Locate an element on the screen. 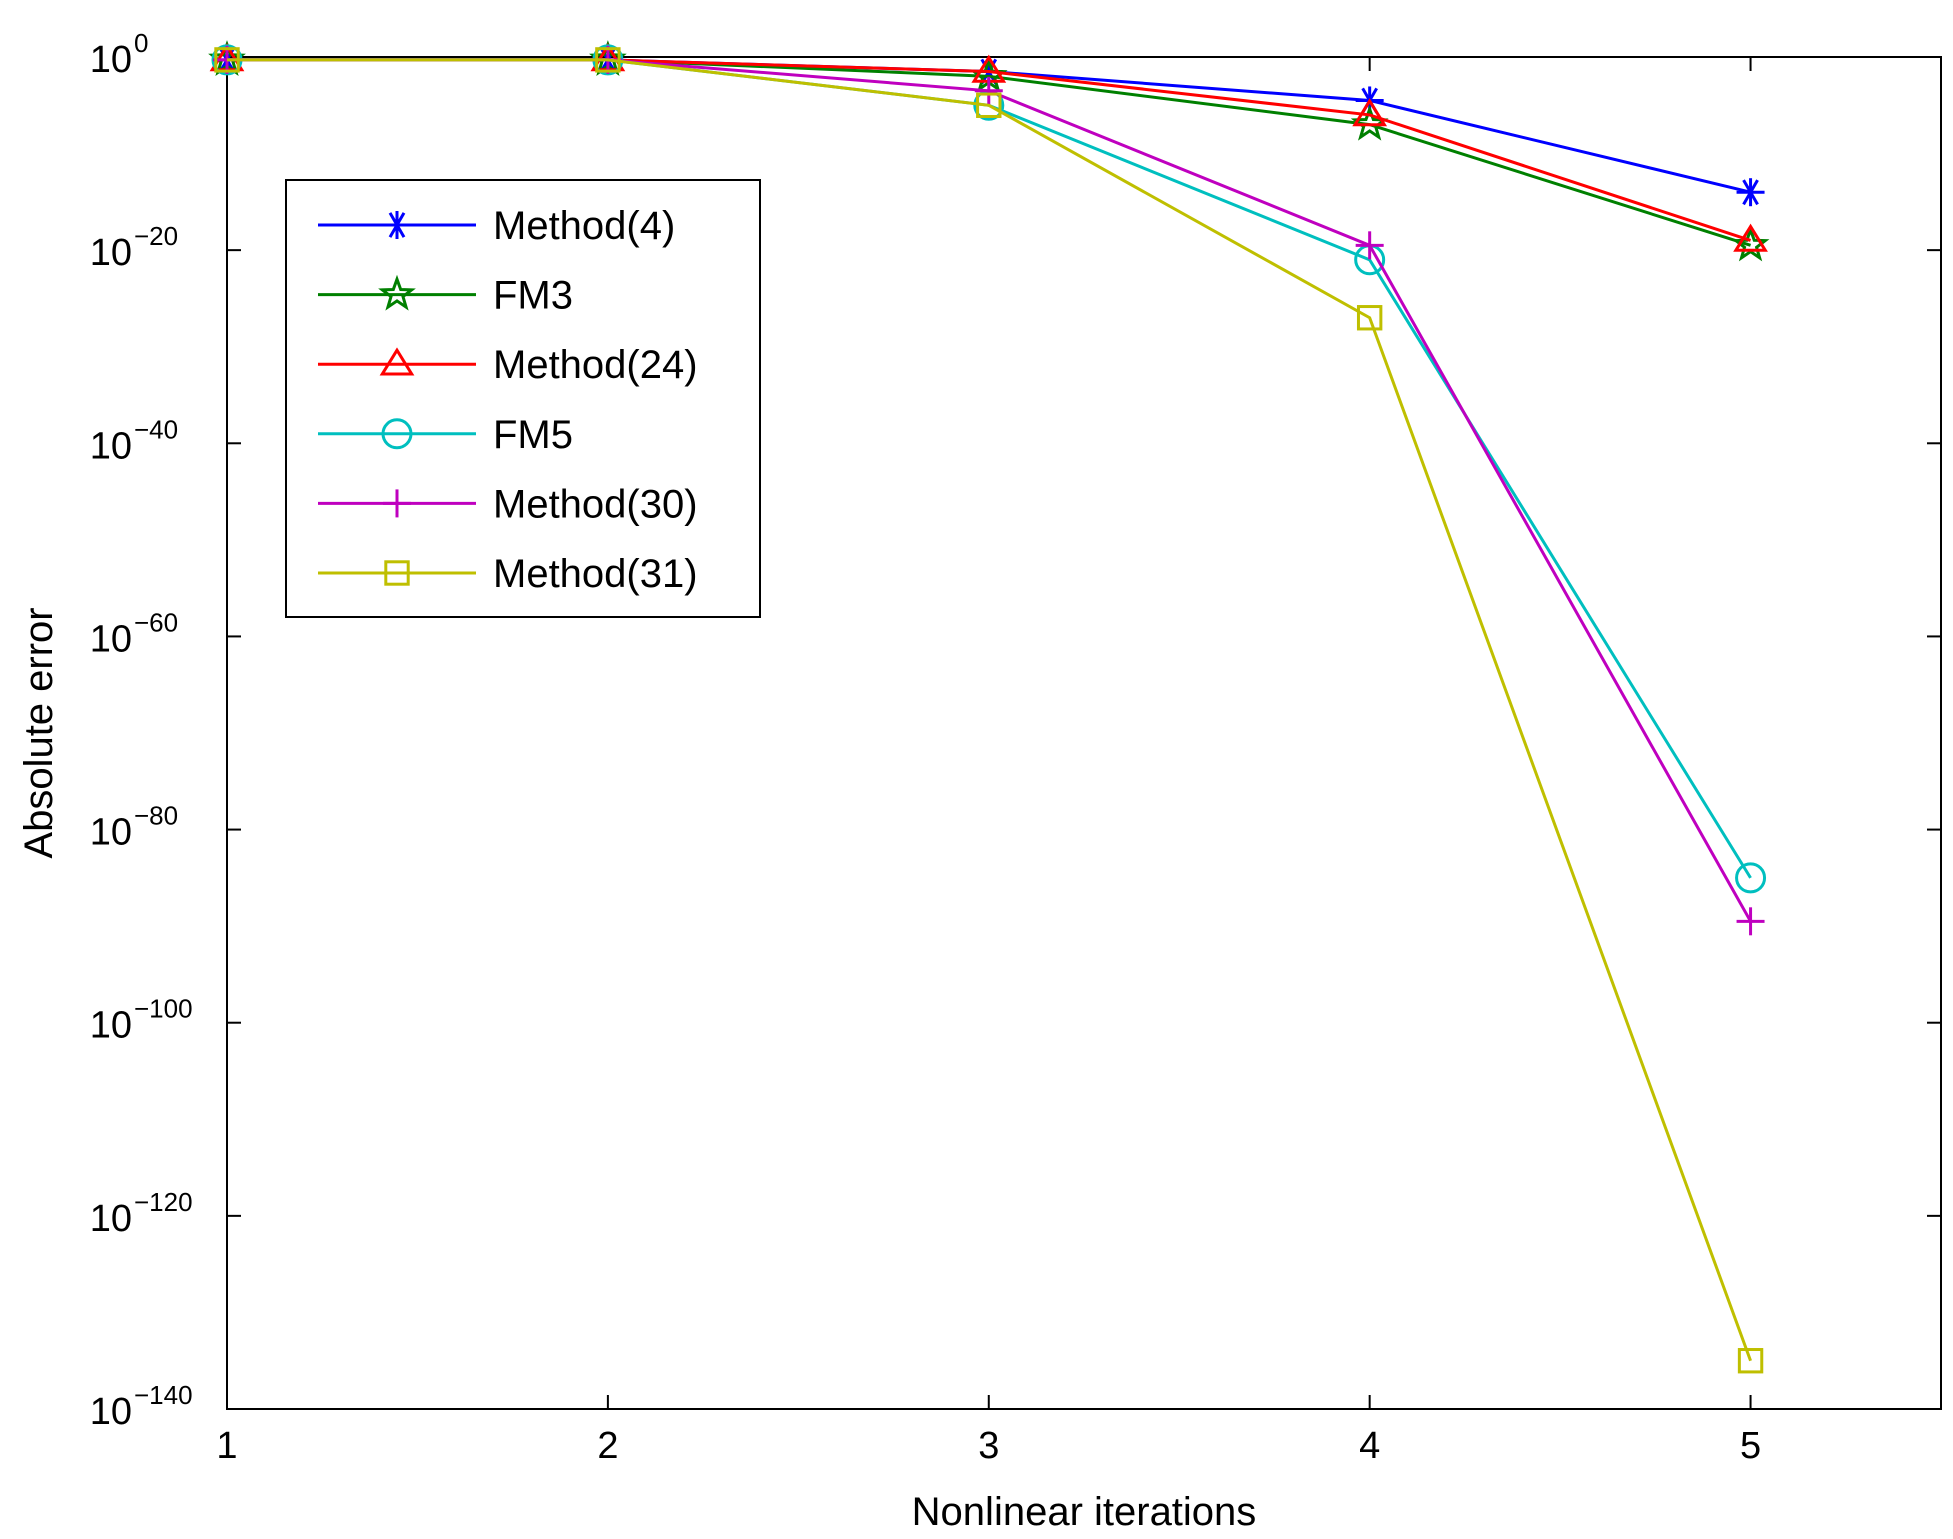 This screenshot has width=1953, height=1539. legend-entry: Method(24) is located at coordinates (508, 365).